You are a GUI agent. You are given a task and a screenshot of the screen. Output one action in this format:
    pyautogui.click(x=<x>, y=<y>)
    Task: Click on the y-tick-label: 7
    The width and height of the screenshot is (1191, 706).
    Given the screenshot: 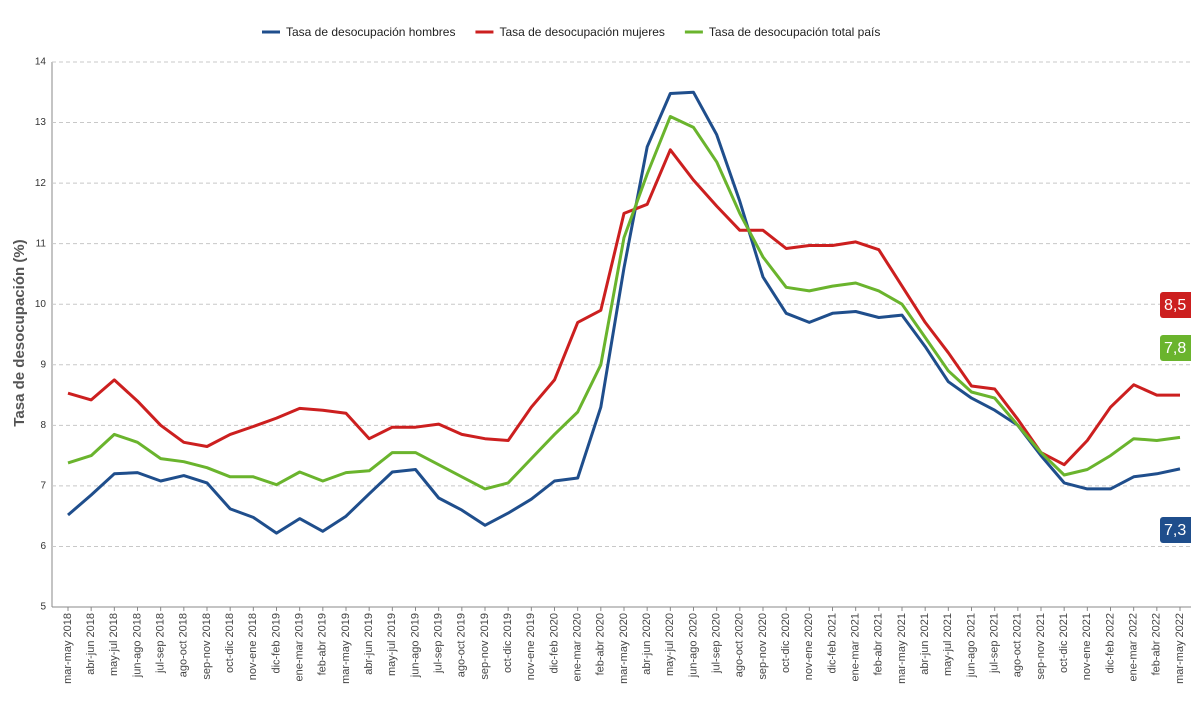 What is the action you would take?
    pyautogui.click(x=43, y=486)
    